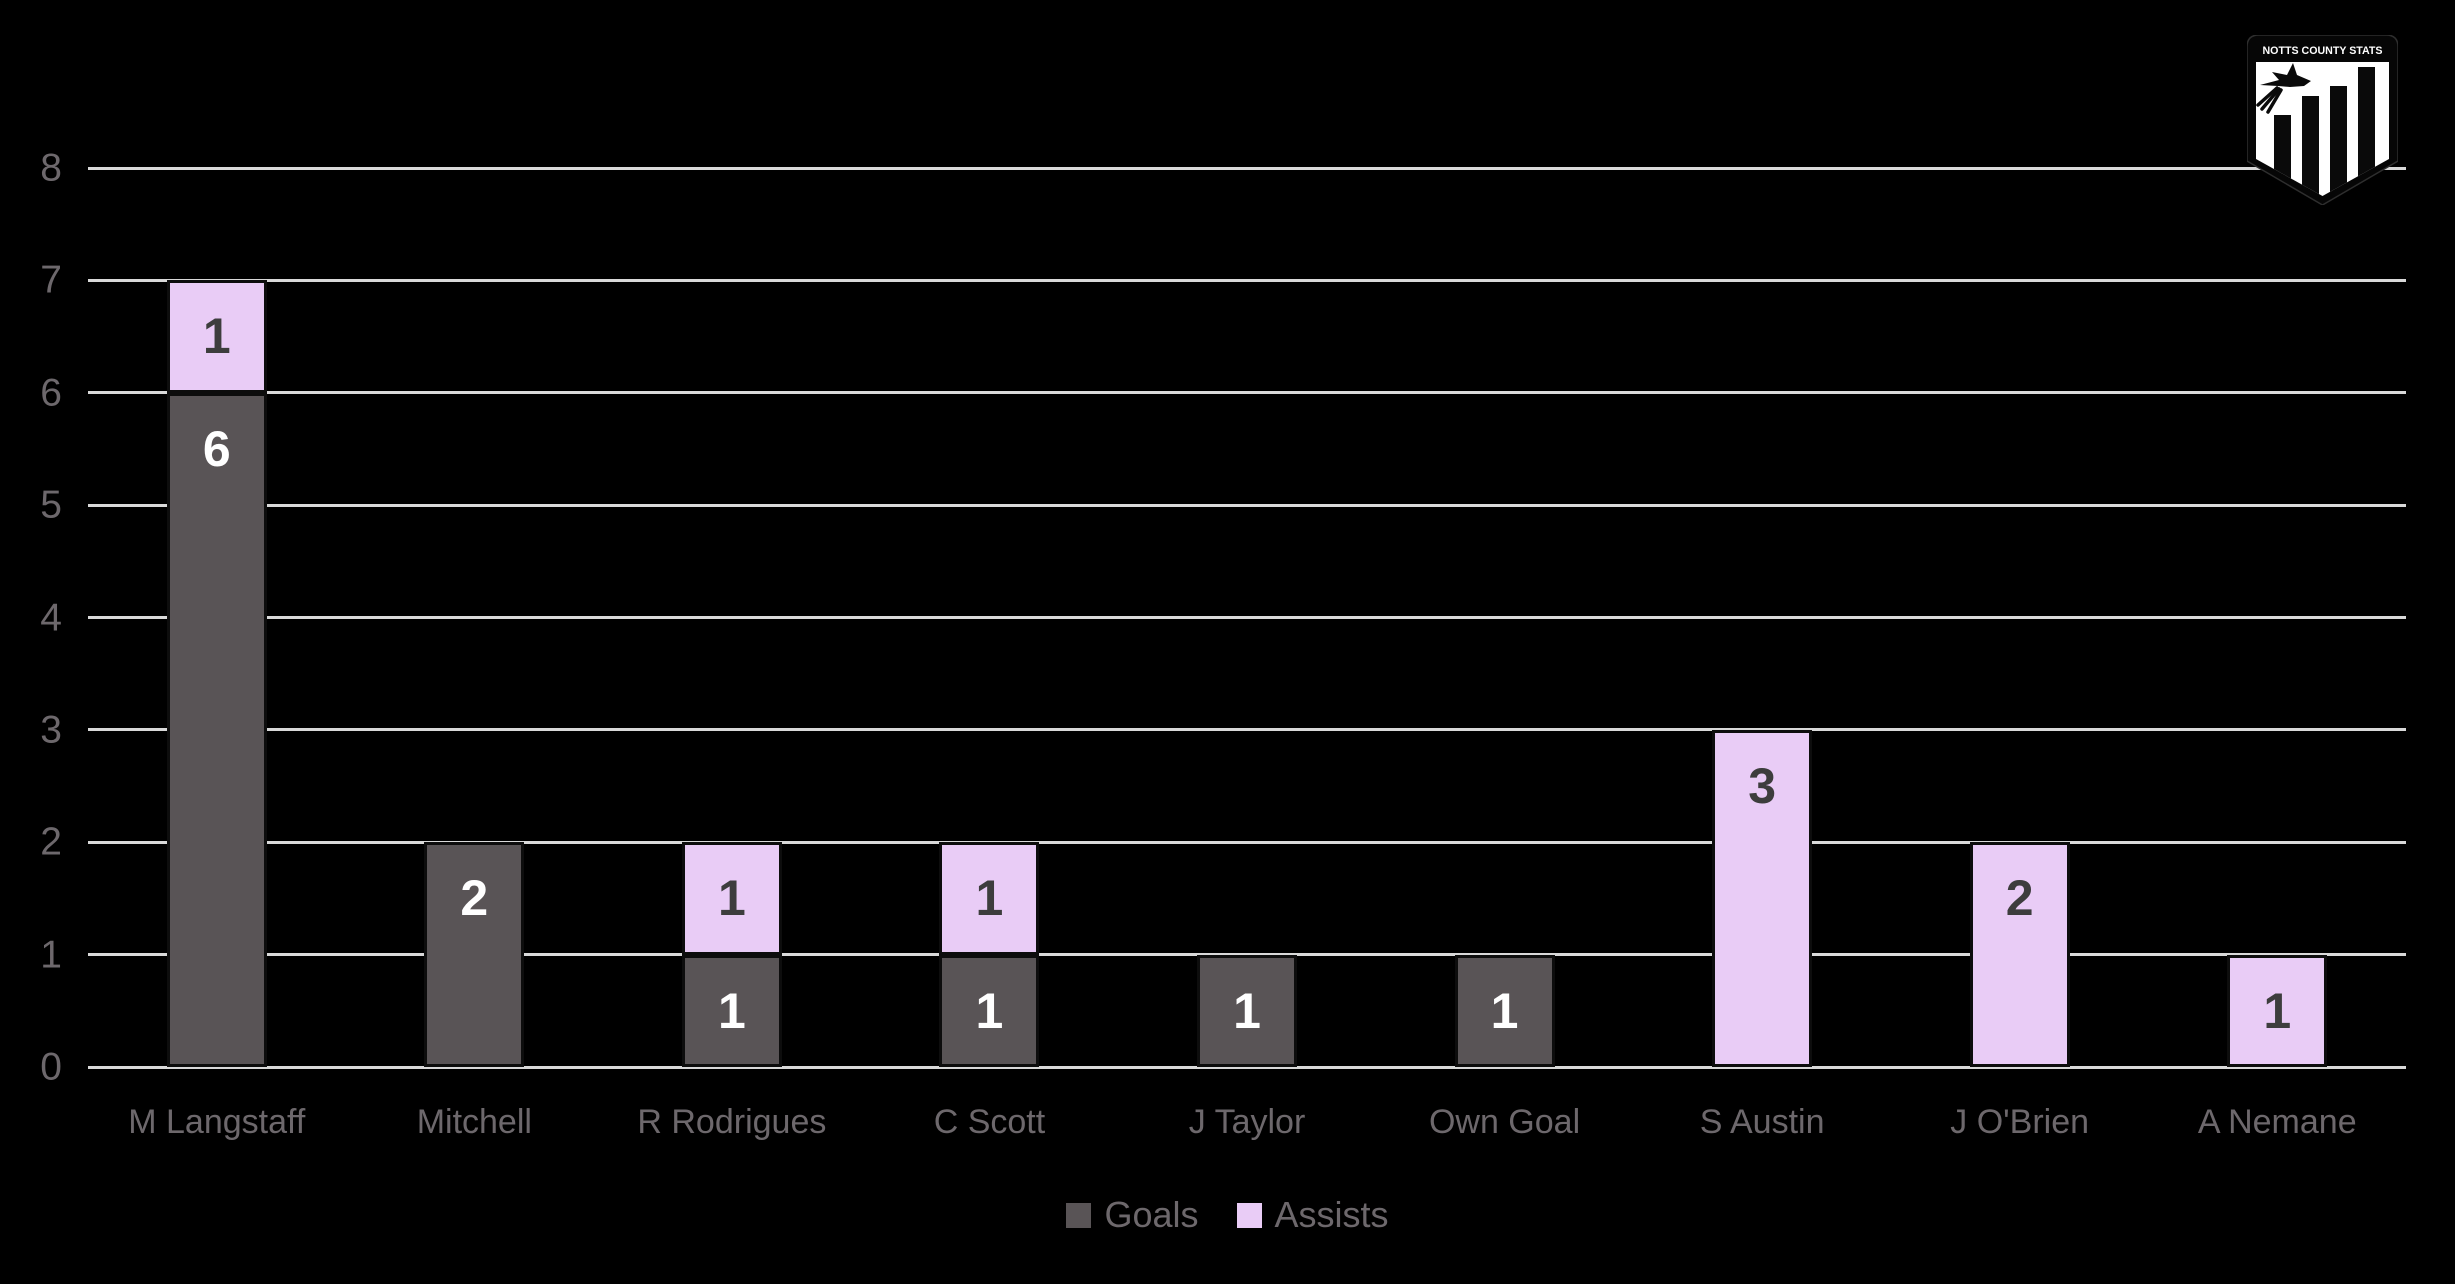 The width and height of the screenshot is (2455, 1284). I want to click on x-axis-label-m-langstaff: M Langstaff, so click(217, 1122).